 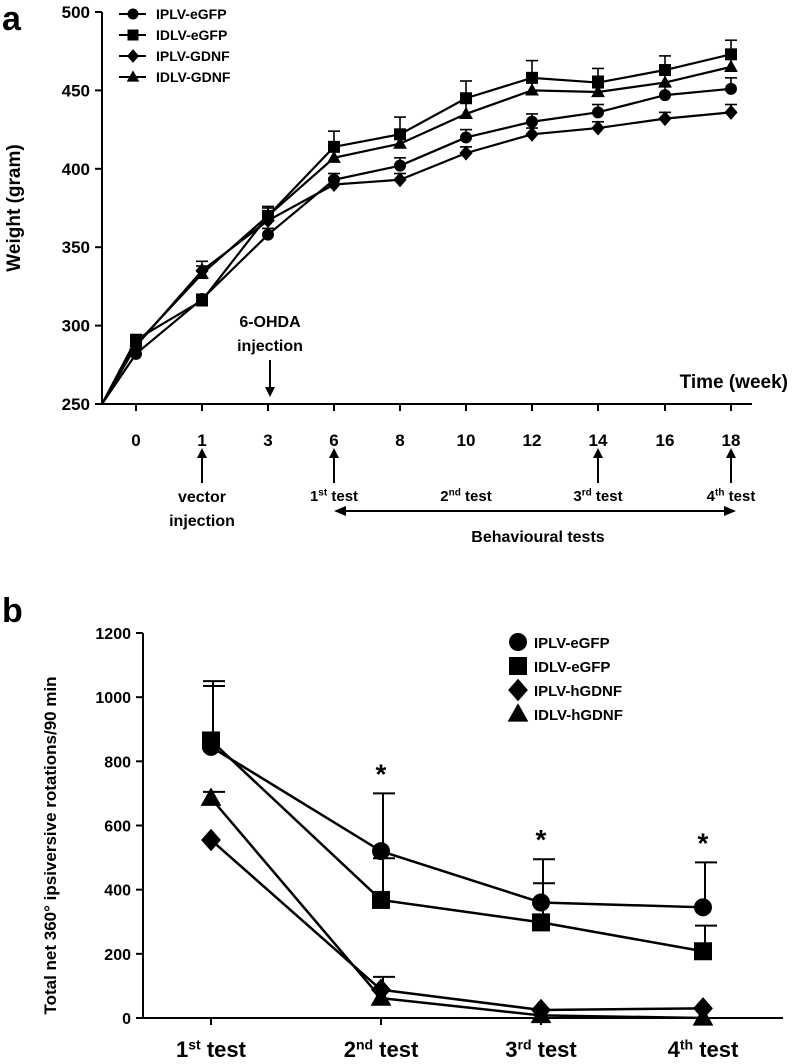 I want to click on y-tick-label: 0, so click(x=126, y=1019).